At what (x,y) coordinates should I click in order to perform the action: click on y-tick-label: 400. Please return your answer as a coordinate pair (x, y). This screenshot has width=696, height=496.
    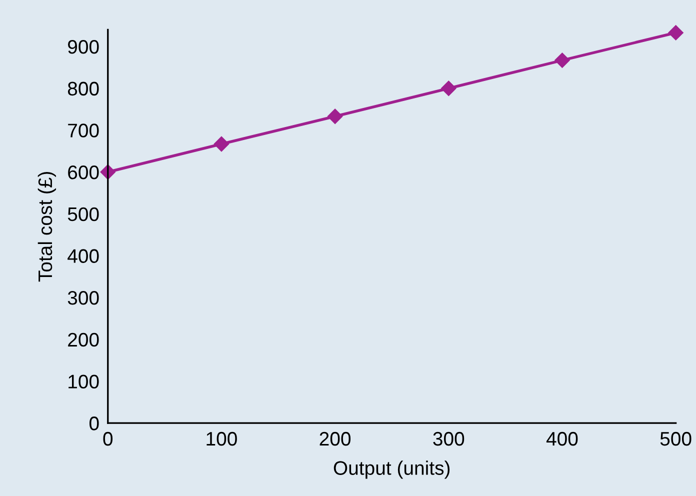
    Looking at the image, I should click on (83, 256).